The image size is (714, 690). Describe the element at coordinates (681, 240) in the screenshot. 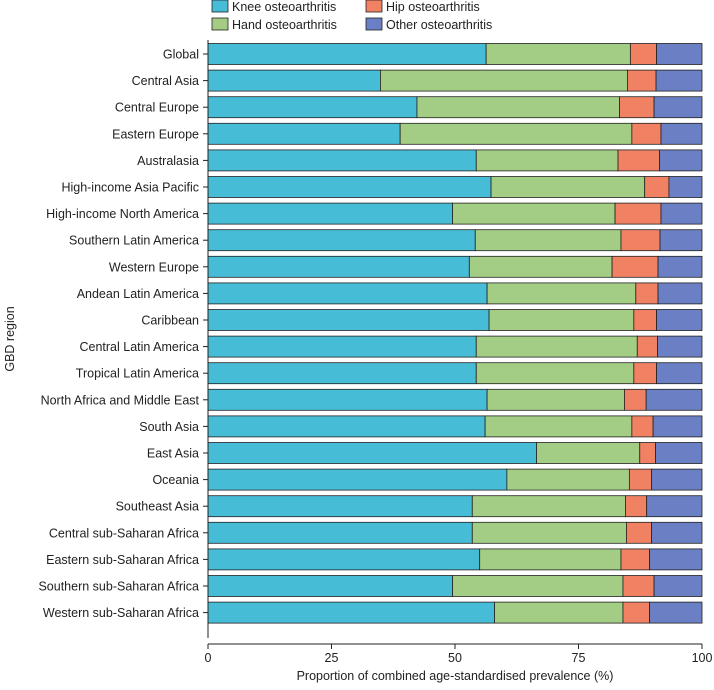

I see `bar-southern-latin-america-other-osteoarthritis` at that location.